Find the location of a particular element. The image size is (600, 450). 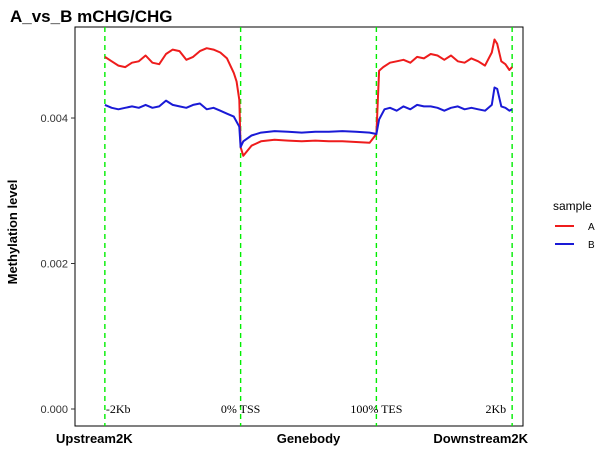

x-region-label-2: Downstream2K is located at coordinates (480, 438).